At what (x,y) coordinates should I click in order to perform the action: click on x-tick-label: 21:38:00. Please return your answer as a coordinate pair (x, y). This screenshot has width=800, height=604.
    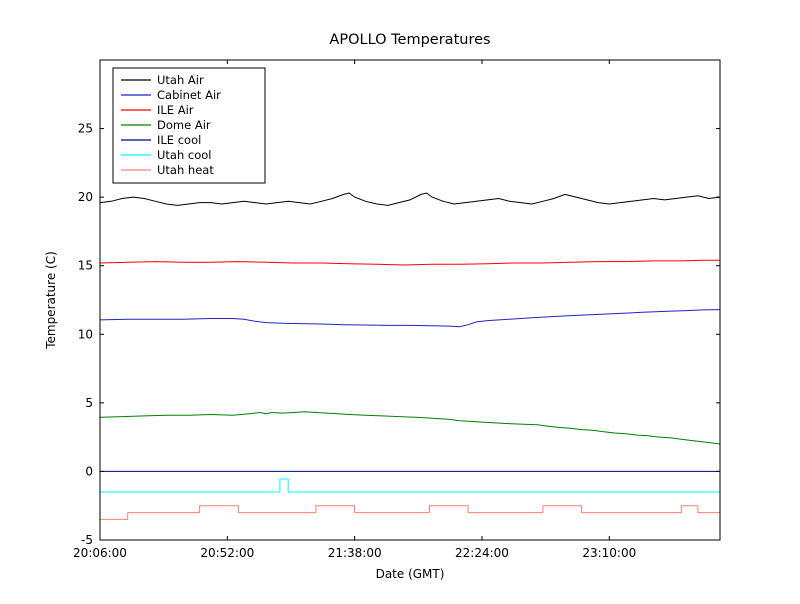
    Looking at the image, I should click on (355, 553).